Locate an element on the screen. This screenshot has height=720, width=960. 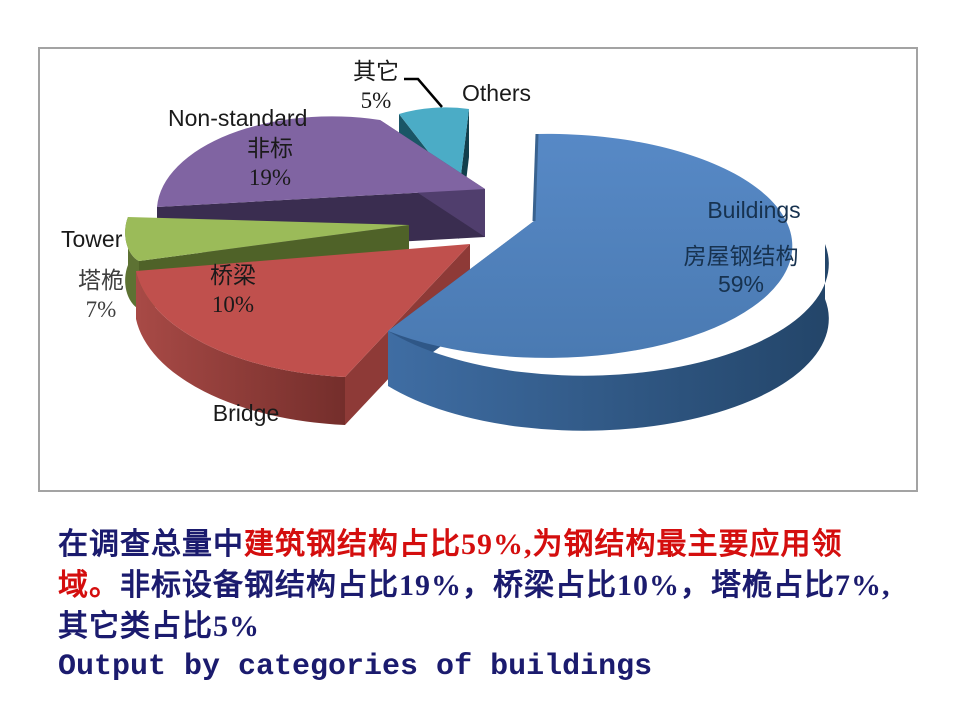
others-label-zh: 其它 5% is located at coordinates (376, 86).